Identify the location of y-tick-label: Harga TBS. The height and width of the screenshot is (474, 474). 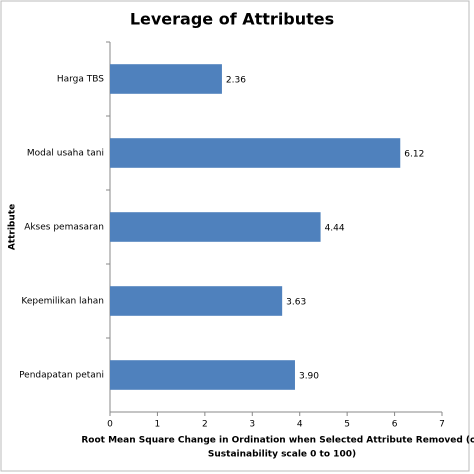
(80, 80).